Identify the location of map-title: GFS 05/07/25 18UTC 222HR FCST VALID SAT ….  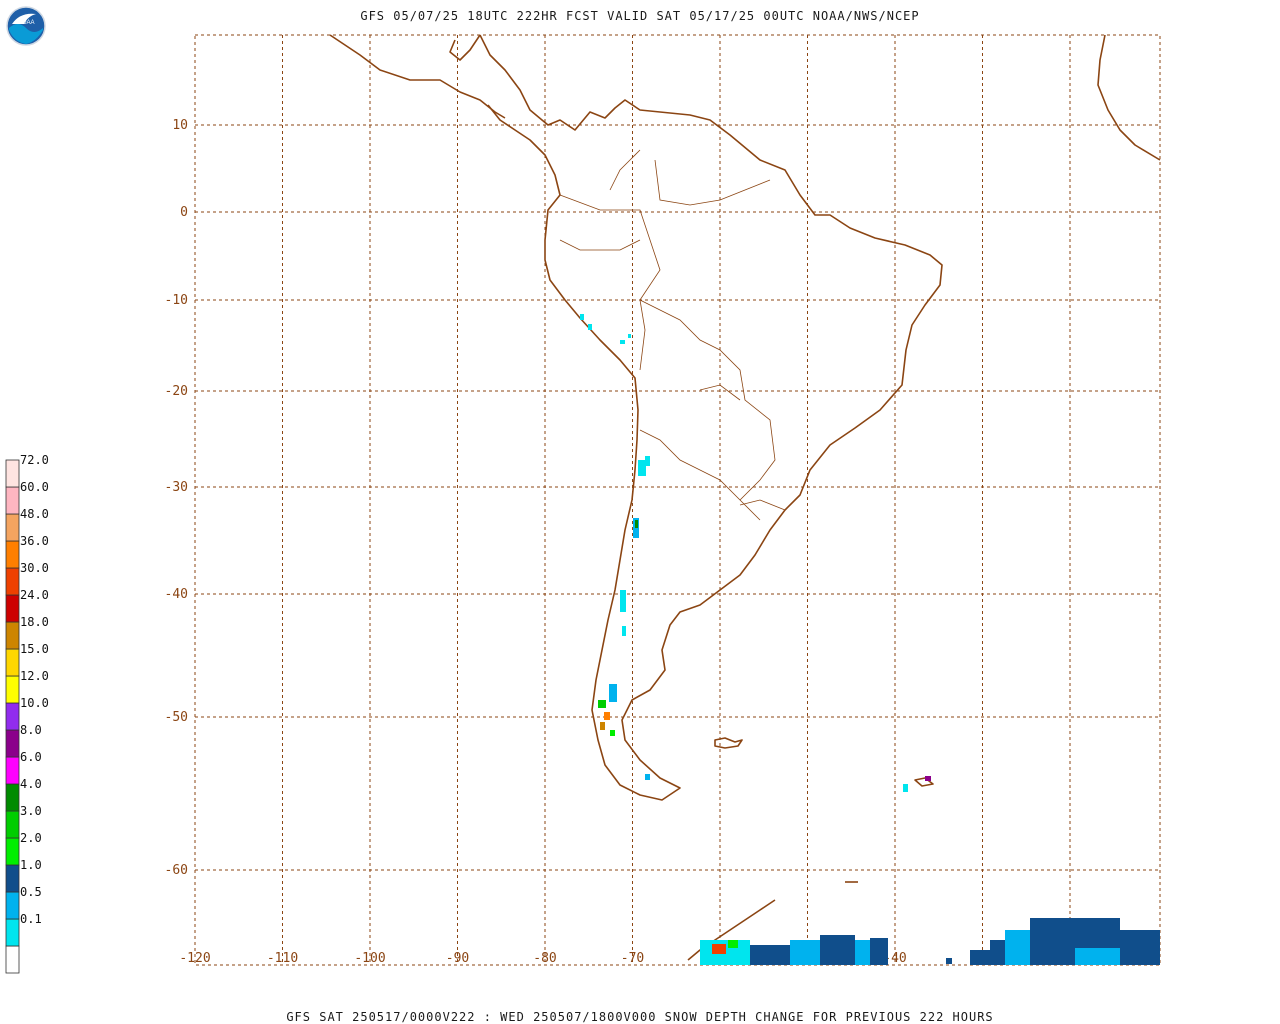
(640, 16).